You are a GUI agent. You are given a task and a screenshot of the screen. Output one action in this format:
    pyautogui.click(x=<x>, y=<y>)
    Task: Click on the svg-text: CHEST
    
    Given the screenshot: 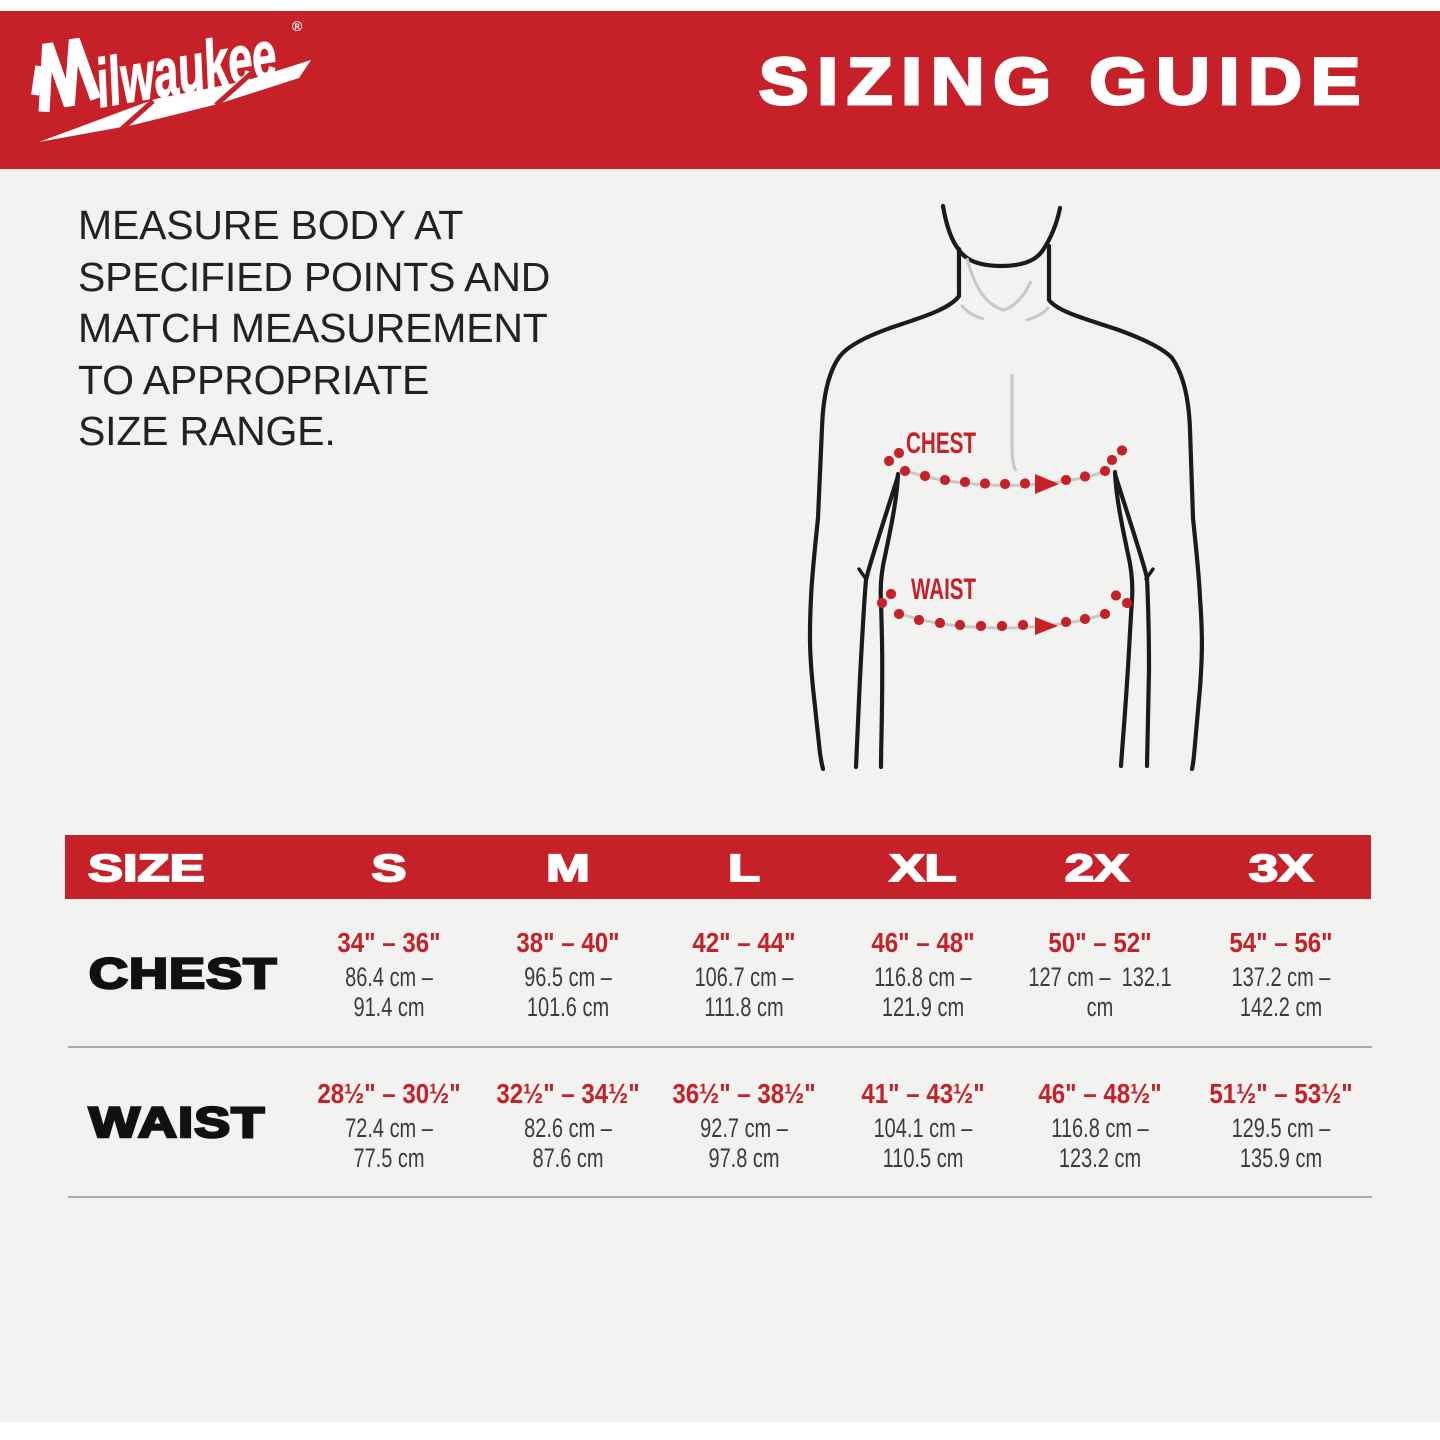 What is the action you would take?
    pyautogui.click(x=941, y=443)
    